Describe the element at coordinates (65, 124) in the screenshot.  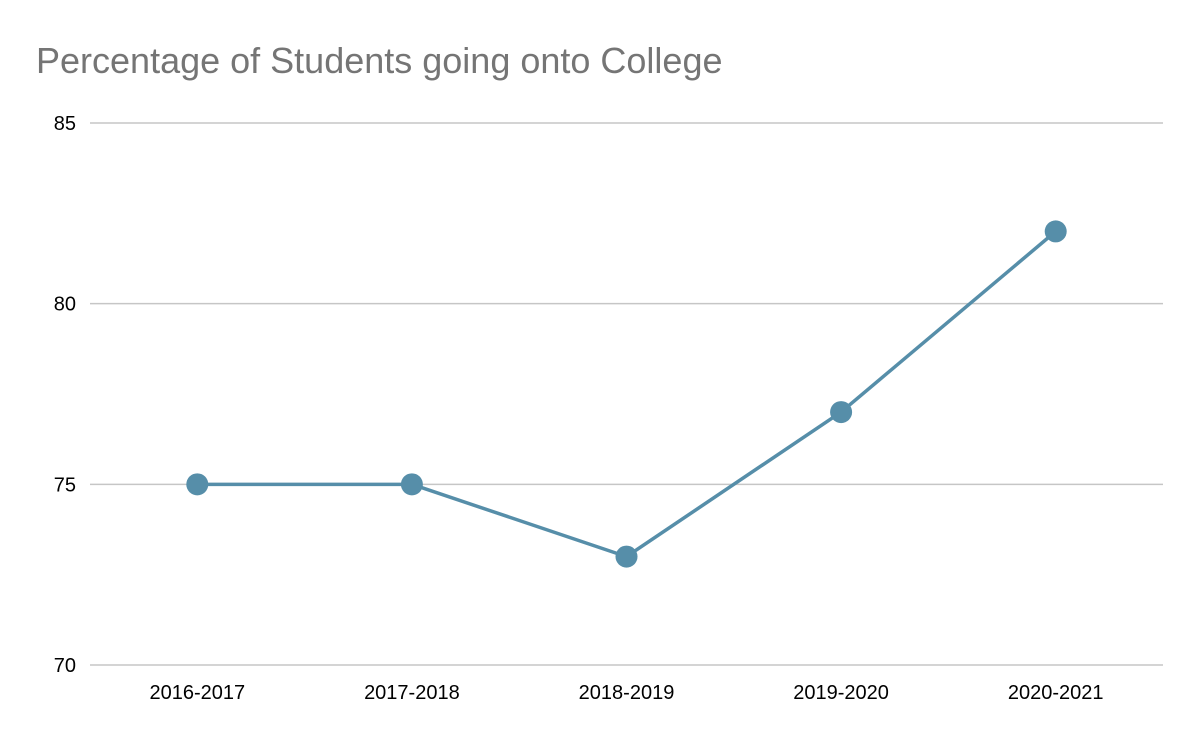
I see `y-tick-label: 85` at that location.